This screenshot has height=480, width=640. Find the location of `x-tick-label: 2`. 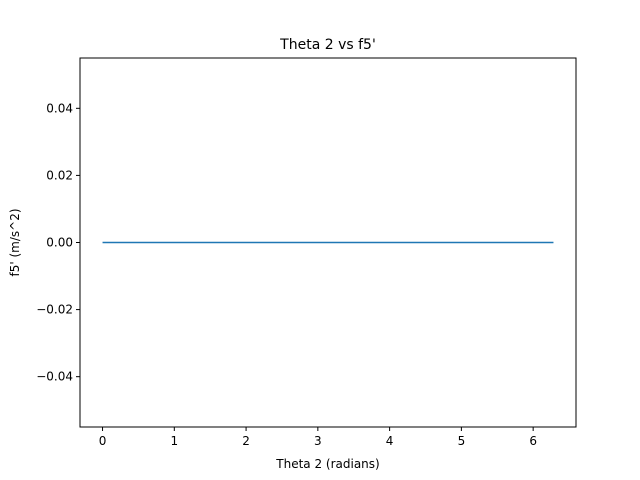

x-tick-label: 2 is located at coordinates (246, 441).